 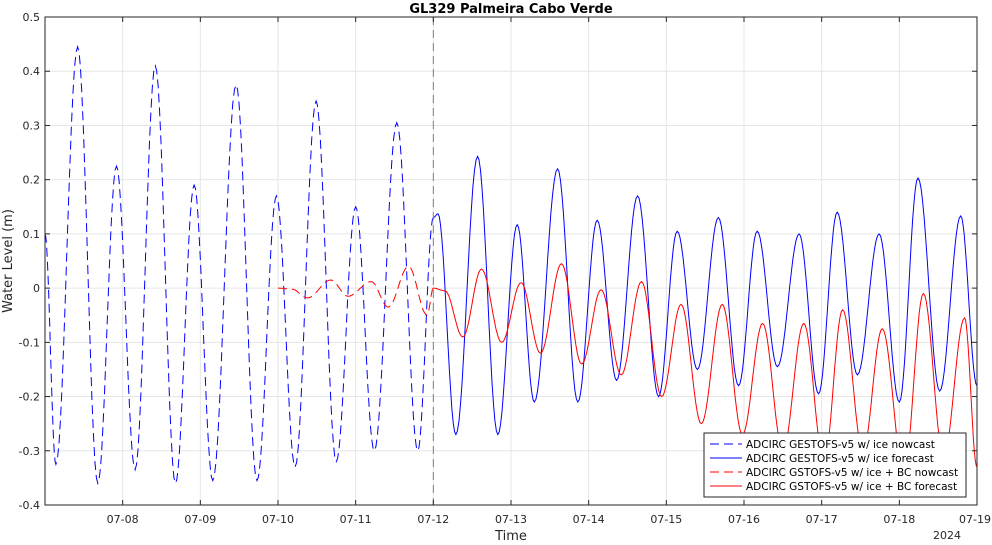 What do you see at coordinates (851, 487) in the screenshot?
I see `legend-entry: ADCIRC GSTOFS-v5 w/ ice + BC forecast` at bounding box center [851, 487].